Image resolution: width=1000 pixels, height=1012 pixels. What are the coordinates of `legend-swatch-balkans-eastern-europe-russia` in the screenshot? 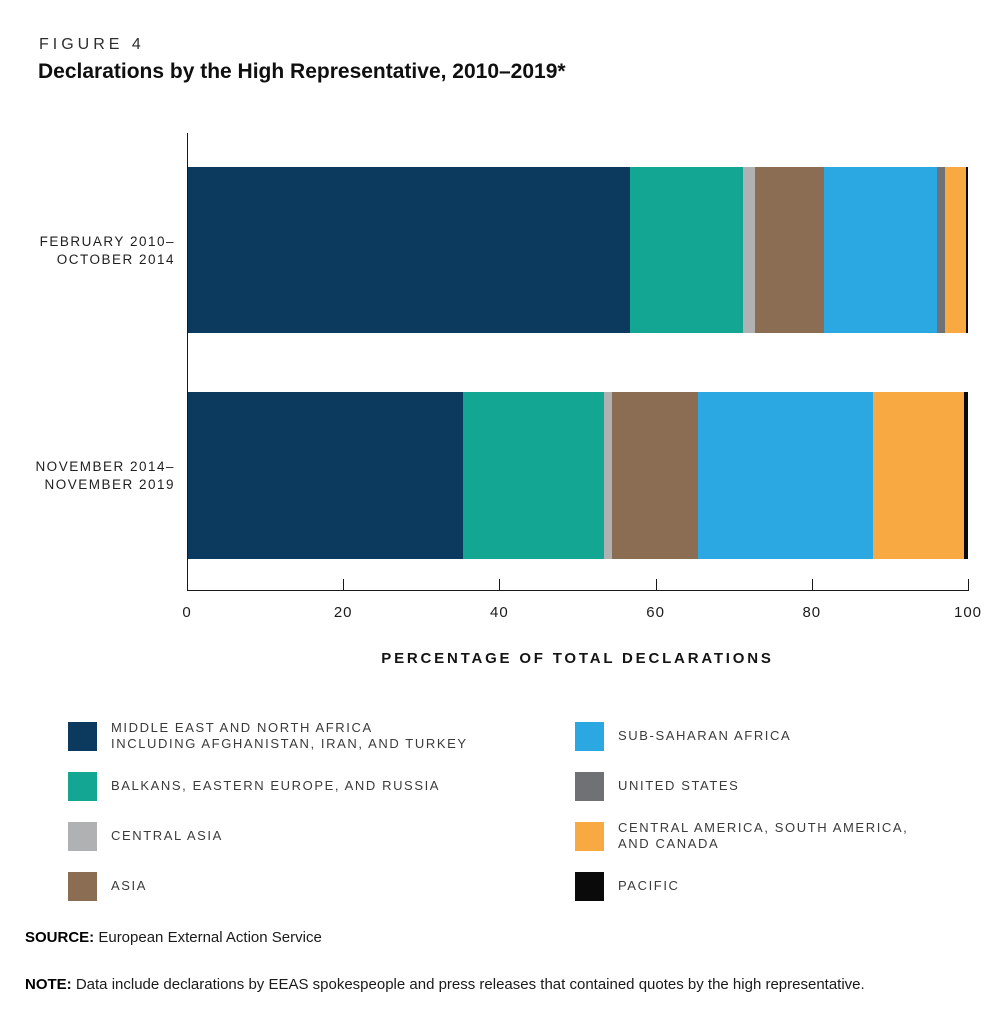 It's located at (82, 786).